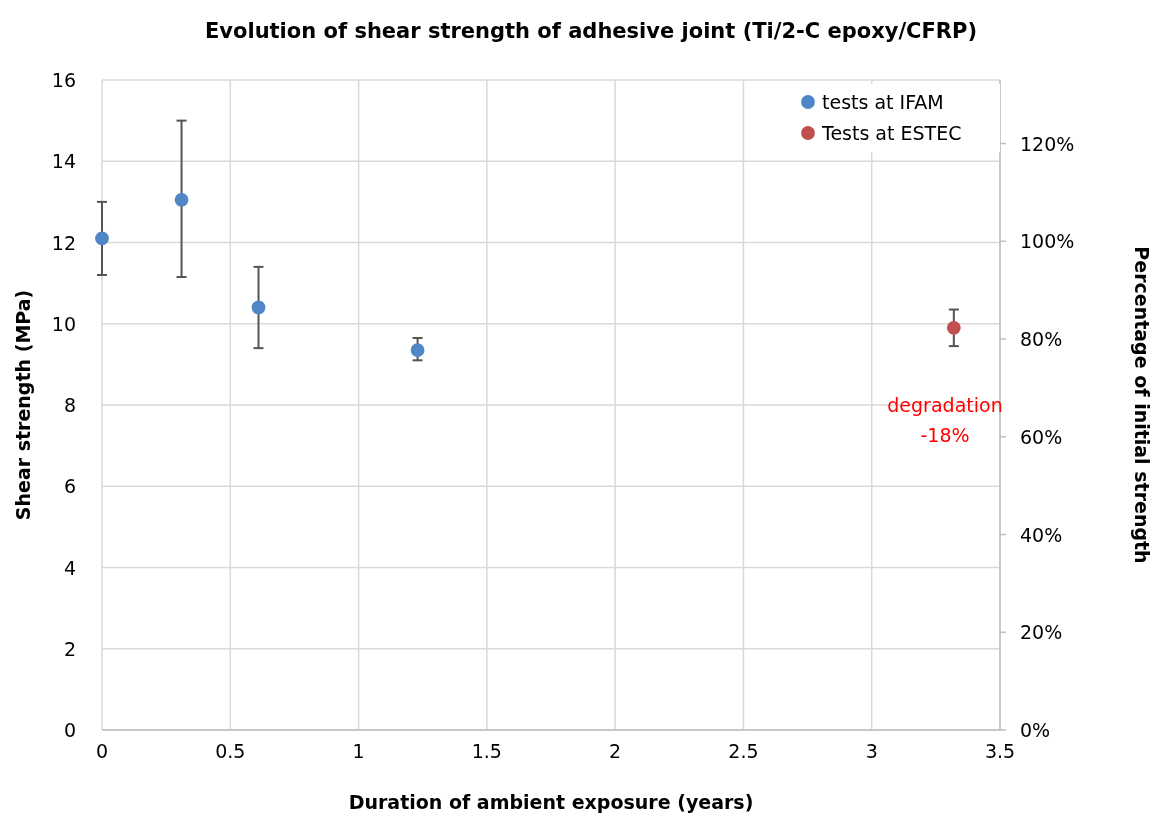  I want to click on legend-label: tests at IFAM, so click(883, 102).